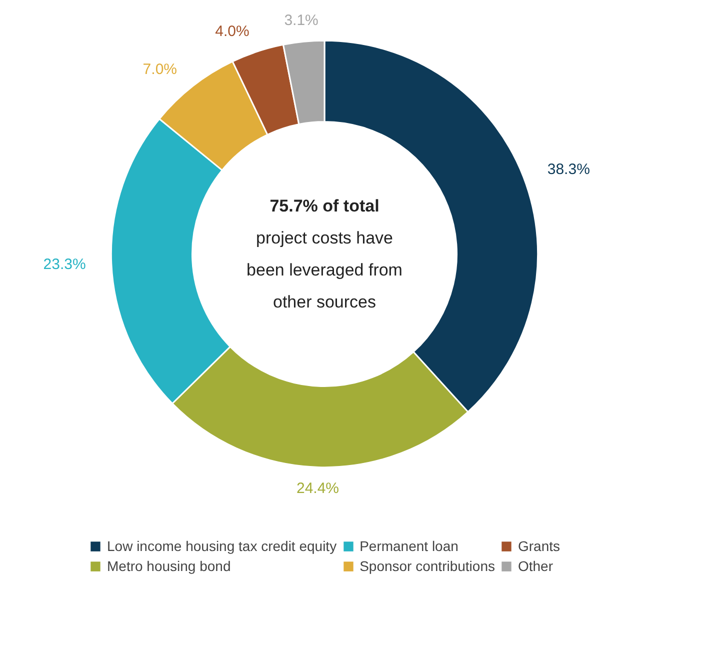 The width and height of the screenshot is (704, 664). What do you see at coordinates (318, 488) in the screenshot?
I see `data-label: 24.4%` at bounding box center [318, 488].